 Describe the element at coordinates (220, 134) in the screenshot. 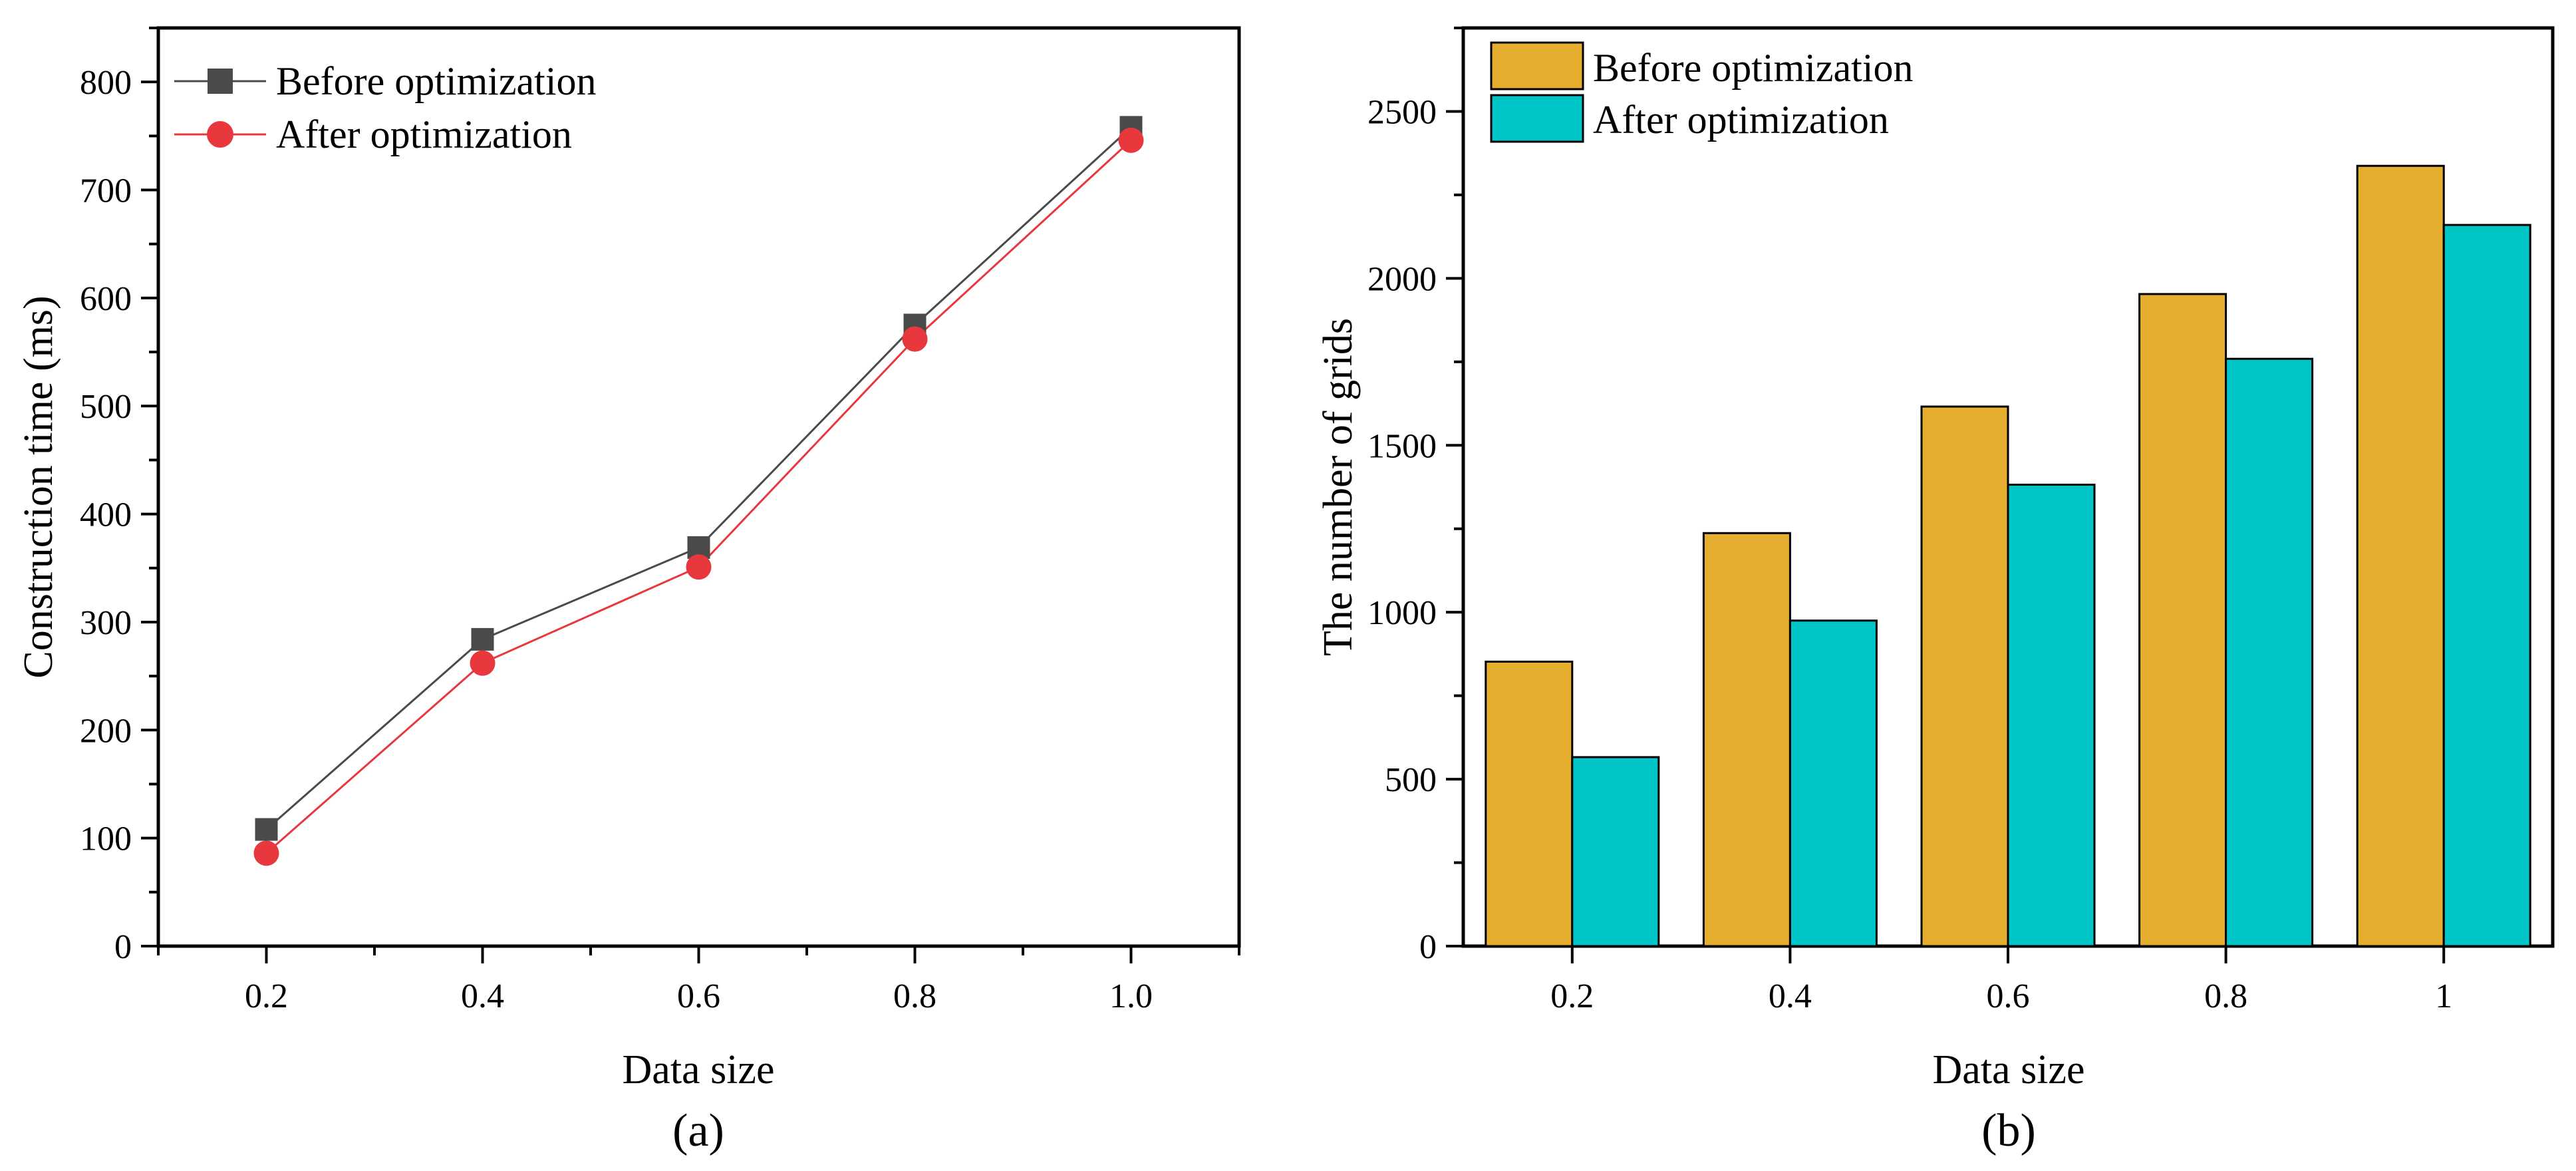

I see `legend-marker-circle` at that location.